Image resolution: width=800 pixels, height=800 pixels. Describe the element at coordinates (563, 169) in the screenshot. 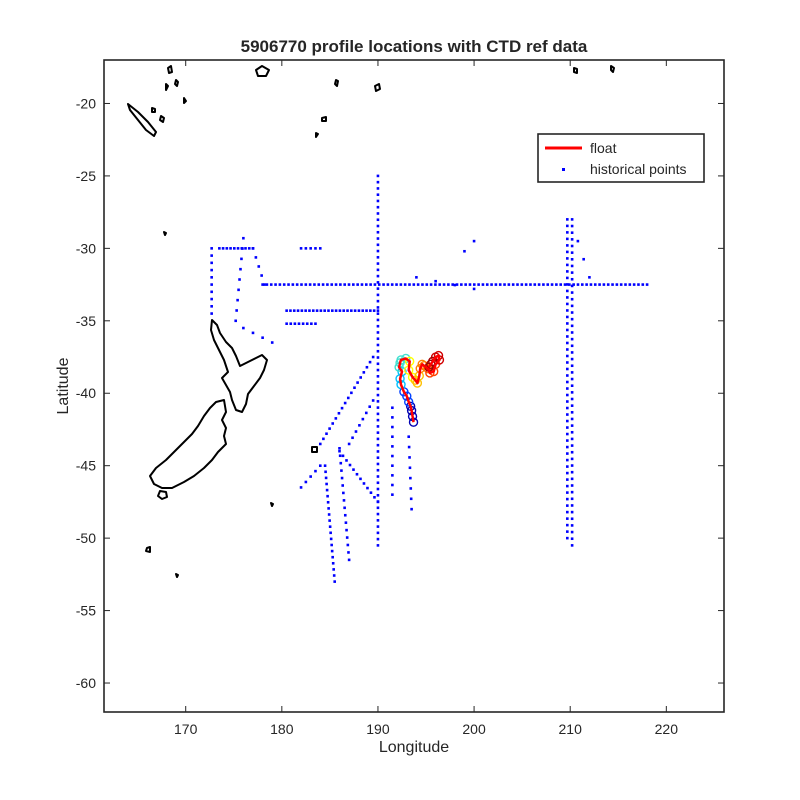

I see `legend-historical-marker-swatch` at that location.